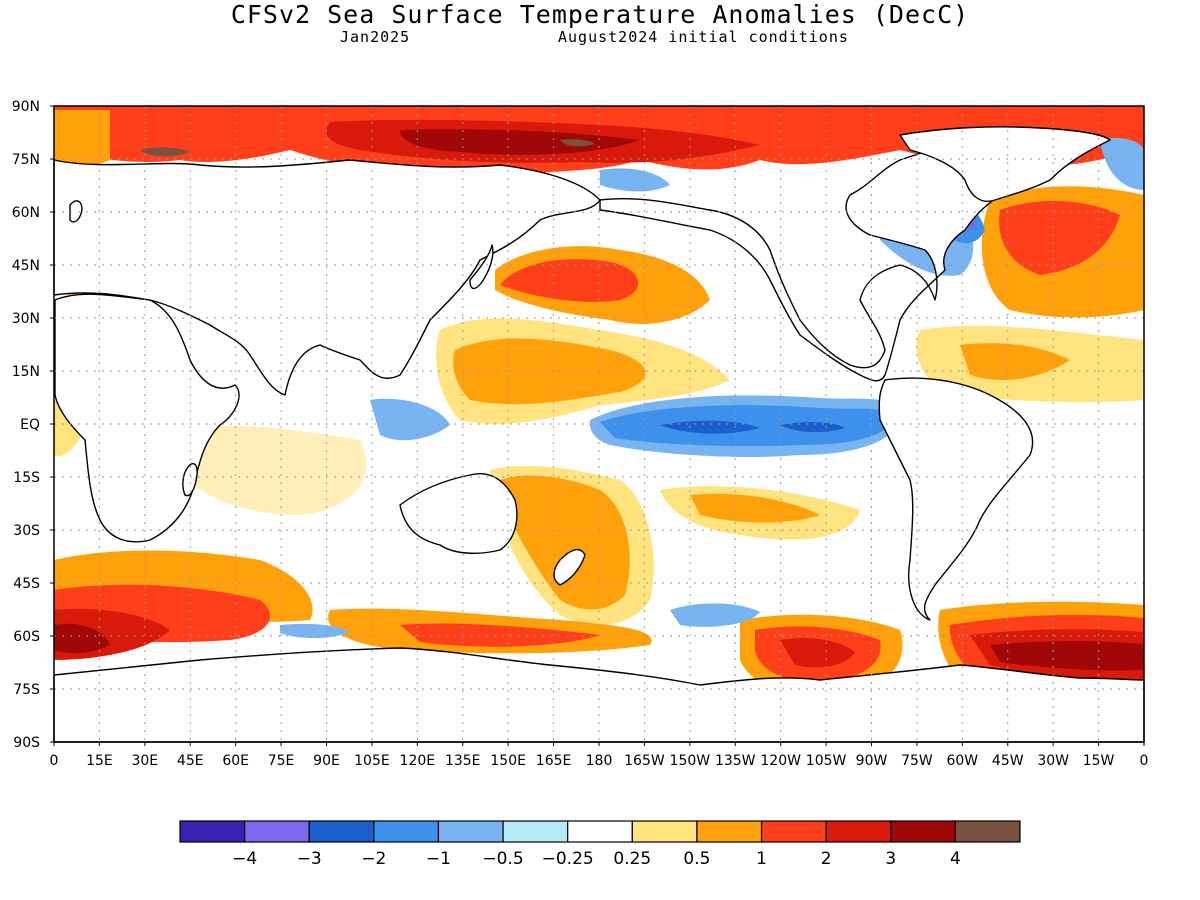 The width and height of the screenshot is (1200, 900). I want to click on colorbar-label: −0.25, so click(568, 859).